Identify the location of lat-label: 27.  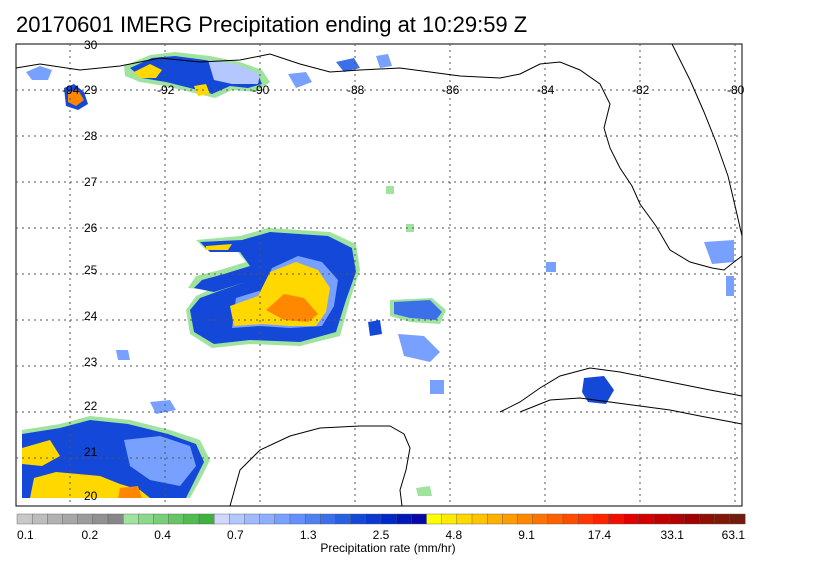
(91, 182).